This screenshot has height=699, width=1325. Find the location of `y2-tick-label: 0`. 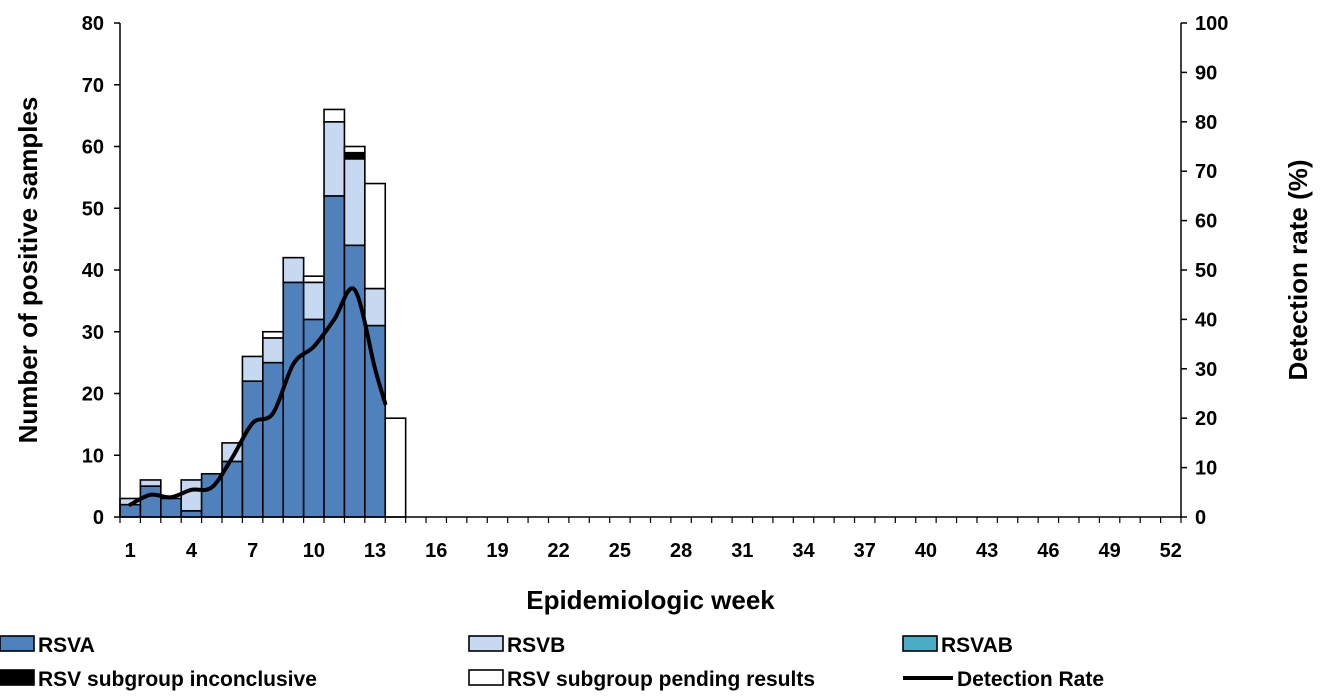

y2-tick-label: 0 is located at coordinates (1200, 518).